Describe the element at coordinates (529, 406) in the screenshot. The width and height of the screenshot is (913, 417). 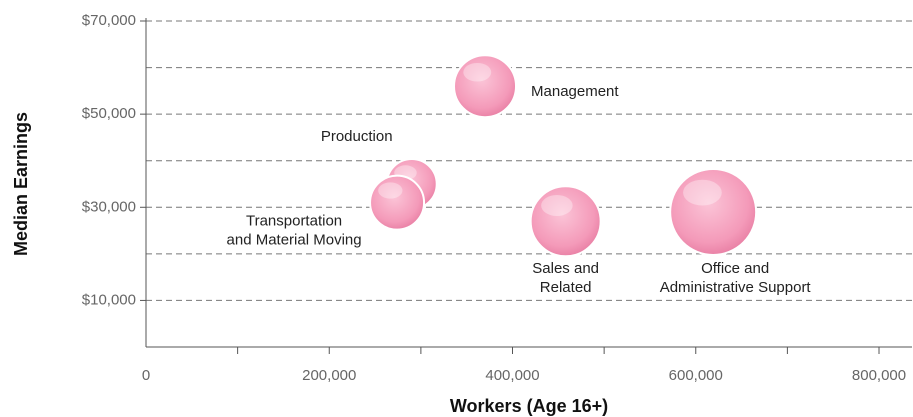
I see `x-axis-title: Workers (Age 16+)` at that location.